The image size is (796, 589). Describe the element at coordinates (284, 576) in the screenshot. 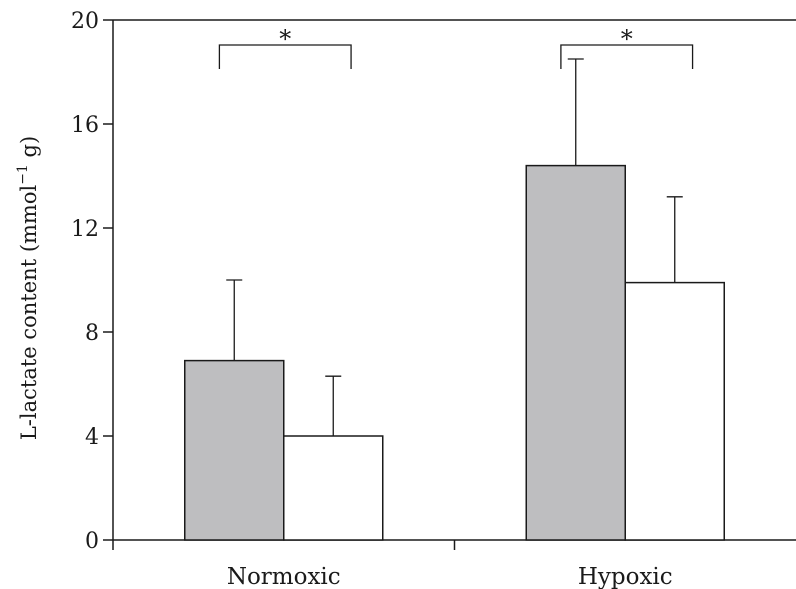

I see `x-category-label: Normoxic` at that location.